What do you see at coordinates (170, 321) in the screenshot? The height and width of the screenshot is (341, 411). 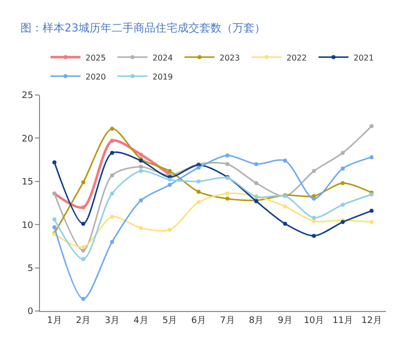 I see `x-tick-label: 5月` at bounding box center [170, 321].